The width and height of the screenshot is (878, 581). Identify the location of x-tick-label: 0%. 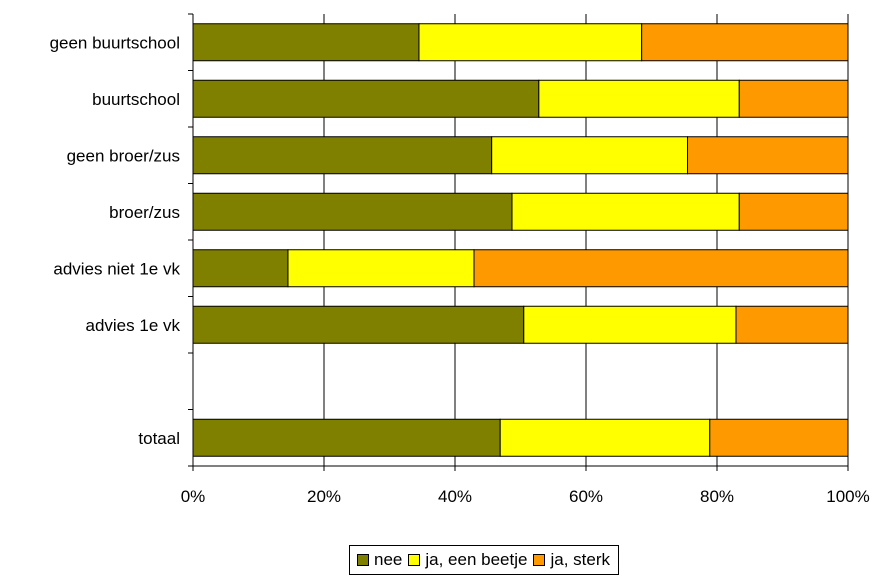
(193, 496).